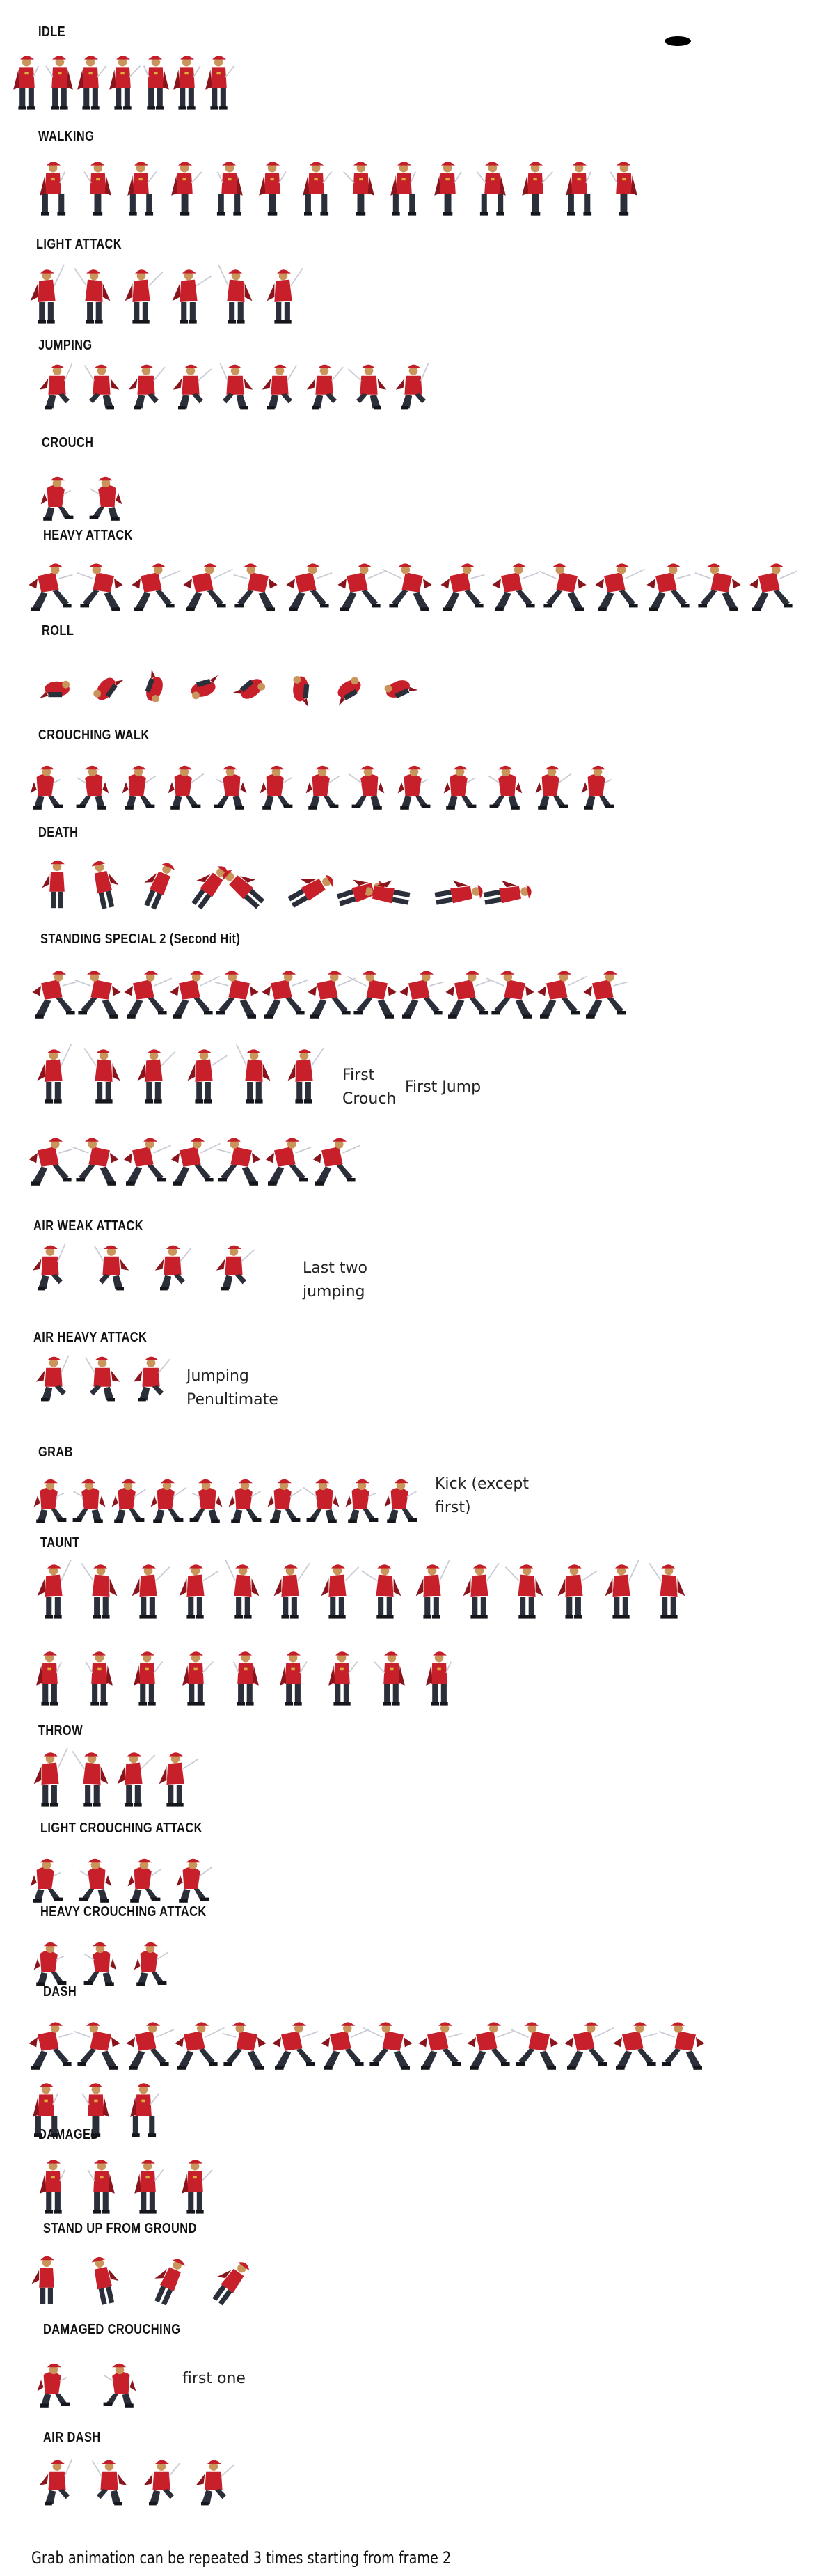 The height and width of the screenshot is (2576, 835). I want to click on section-label-dash: DASH, so click(60, 1992).